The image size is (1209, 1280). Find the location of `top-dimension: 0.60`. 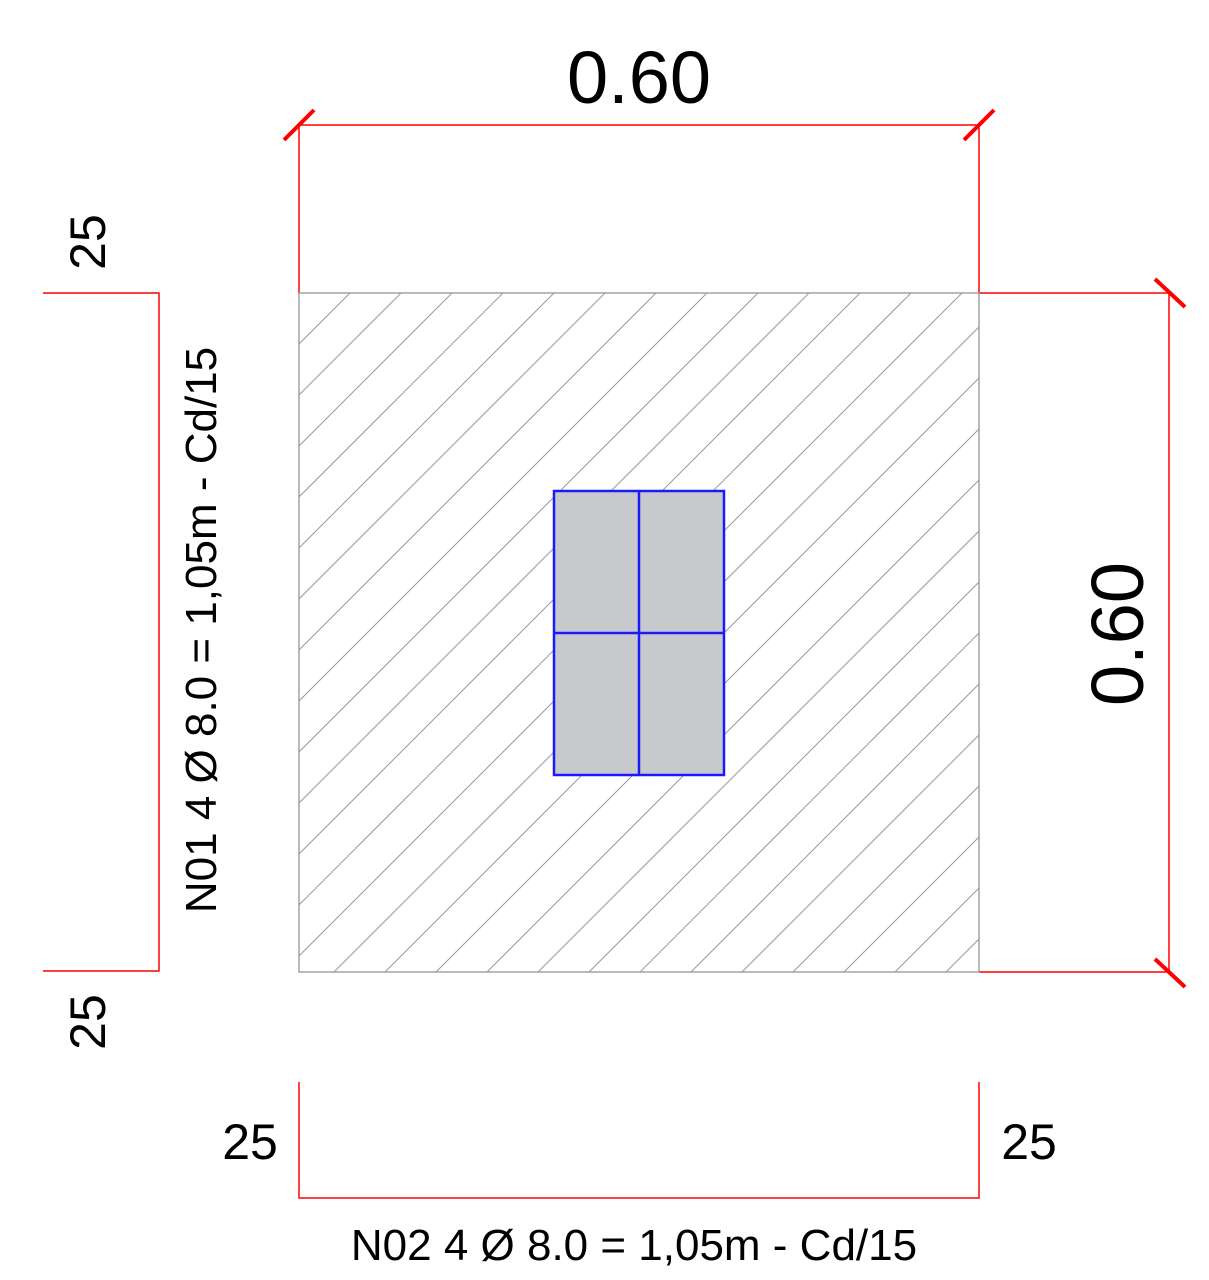

top-dimension: 0.60 is located at coordinates (639, 164).